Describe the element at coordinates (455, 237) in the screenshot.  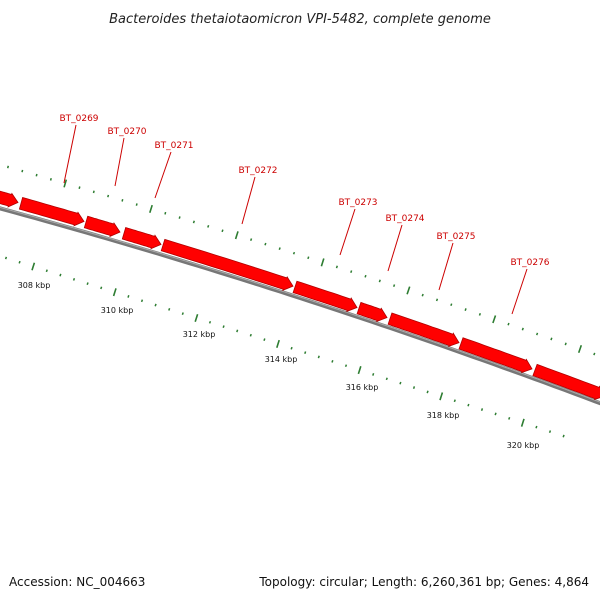
I see `gene-label-bt_0275: BT_0275` at that location.